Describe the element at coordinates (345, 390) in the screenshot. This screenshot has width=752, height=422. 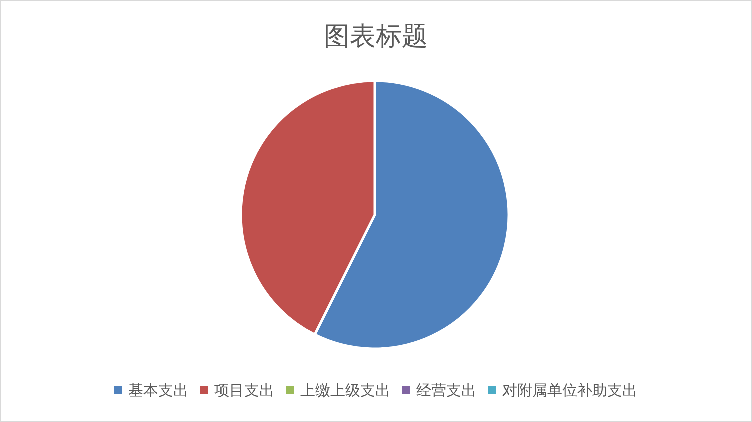
I see `legend-label: 上缴上级支出` at that location.